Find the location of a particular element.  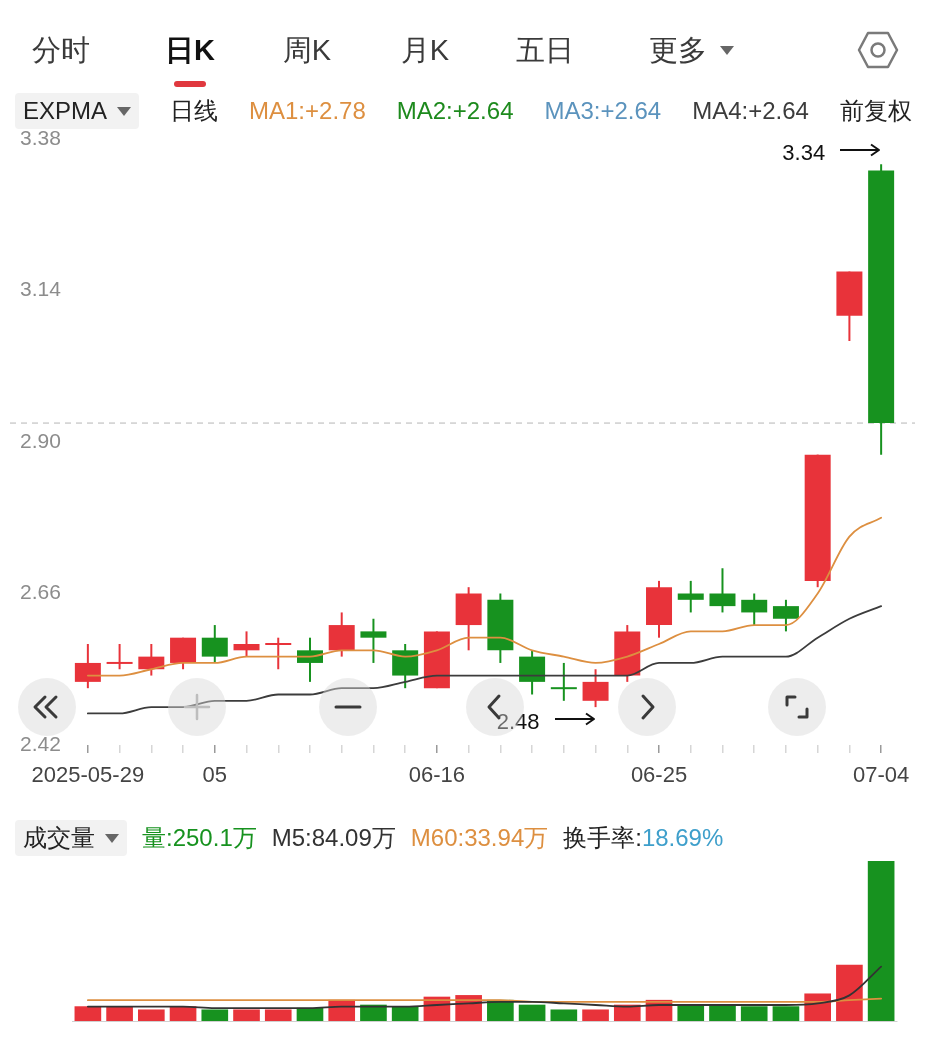

legend-label: MA2:+2.64 is located at coordinates (455, 111).